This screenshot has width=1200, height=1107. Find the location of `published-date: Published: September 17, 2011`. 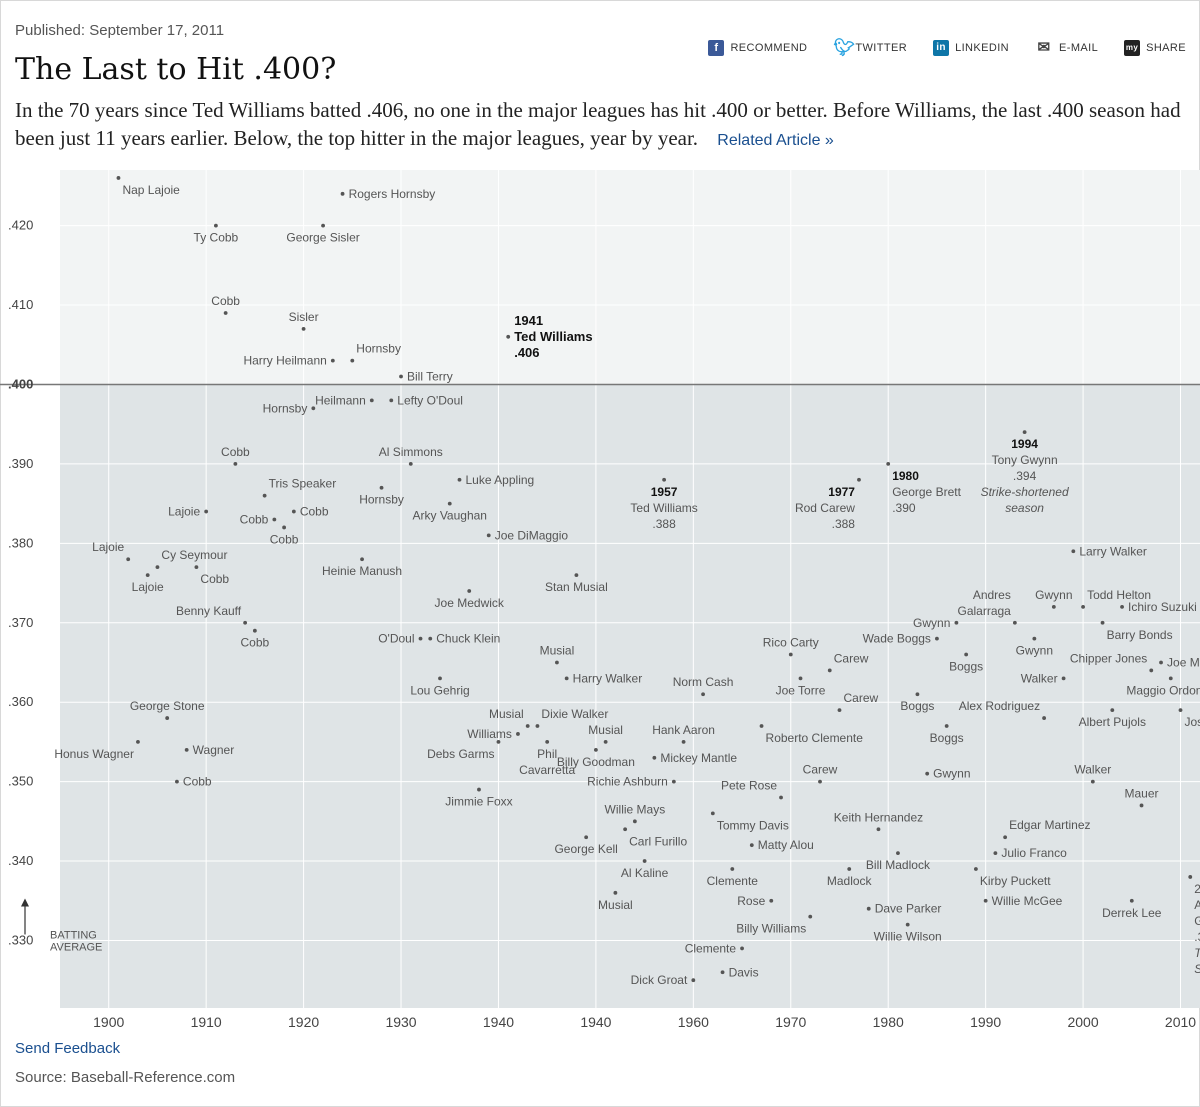

published-date: Published: September 17, 2011 is located at coordinates (120, 30).